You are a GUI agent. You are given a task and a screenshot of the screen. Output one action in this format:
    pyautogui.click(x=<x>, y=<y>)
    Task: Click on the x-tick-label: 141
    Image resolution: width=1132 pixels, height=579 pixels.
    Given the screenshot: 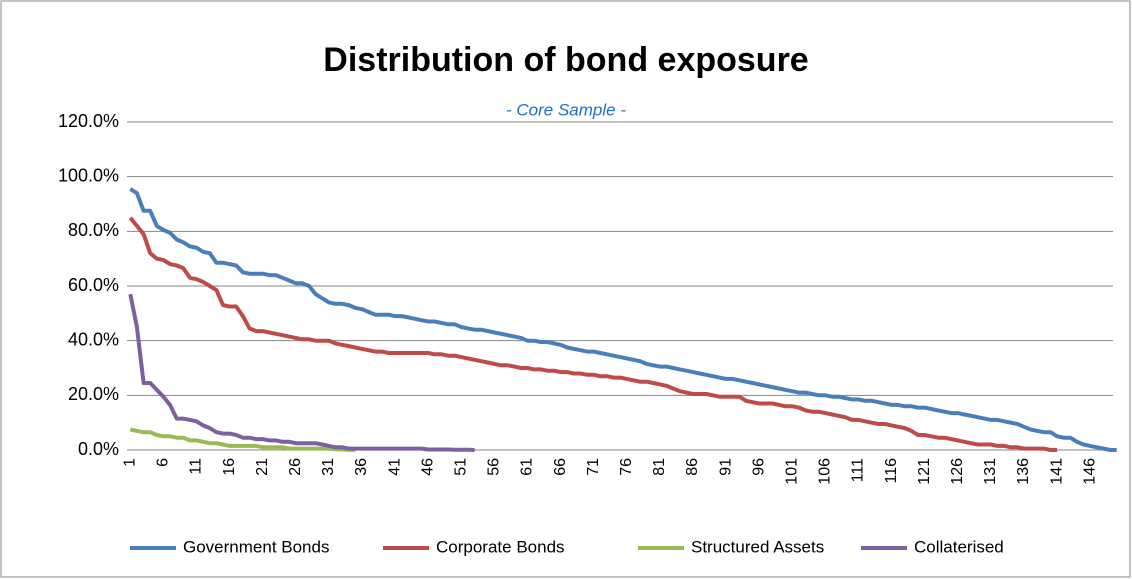 What is the action you would take?
    pyautogui.click(x=1056, y=471)
    